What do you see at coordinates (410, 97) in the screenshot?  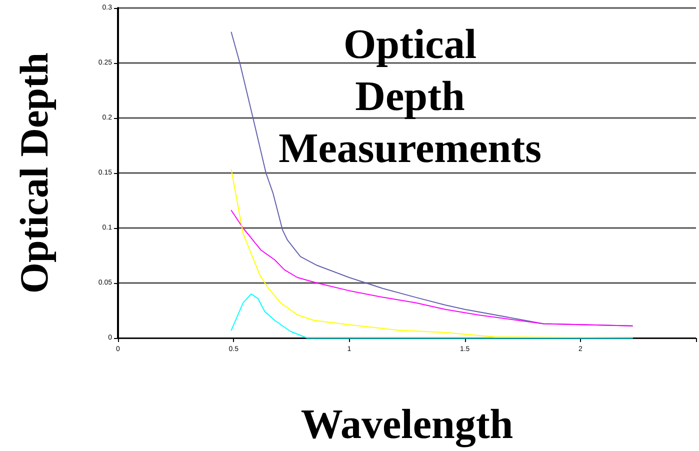 I see `text: Optical Depth Measurements` at bounding box center [410, 97].